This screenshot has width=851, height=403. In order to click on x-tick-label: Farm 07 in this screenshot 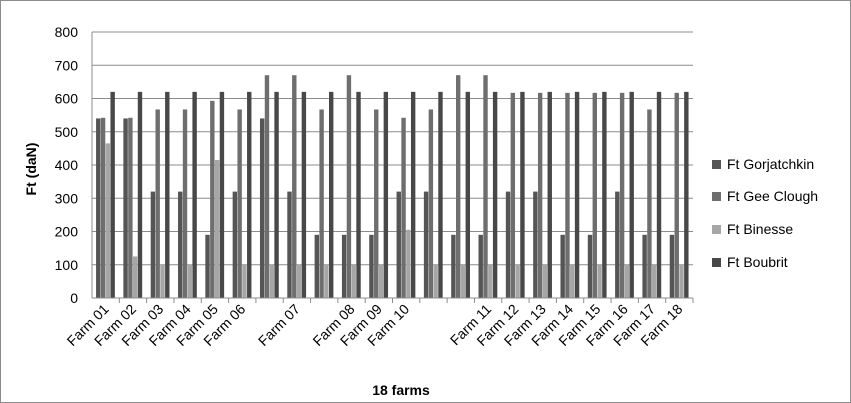, I will do `click(279, 325)`.